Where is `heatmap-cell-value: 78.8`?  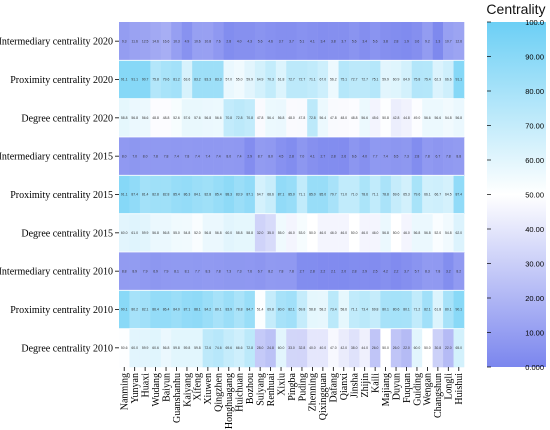 heatmap-cell-value: 78.8 is located at coordinates (239, 310).